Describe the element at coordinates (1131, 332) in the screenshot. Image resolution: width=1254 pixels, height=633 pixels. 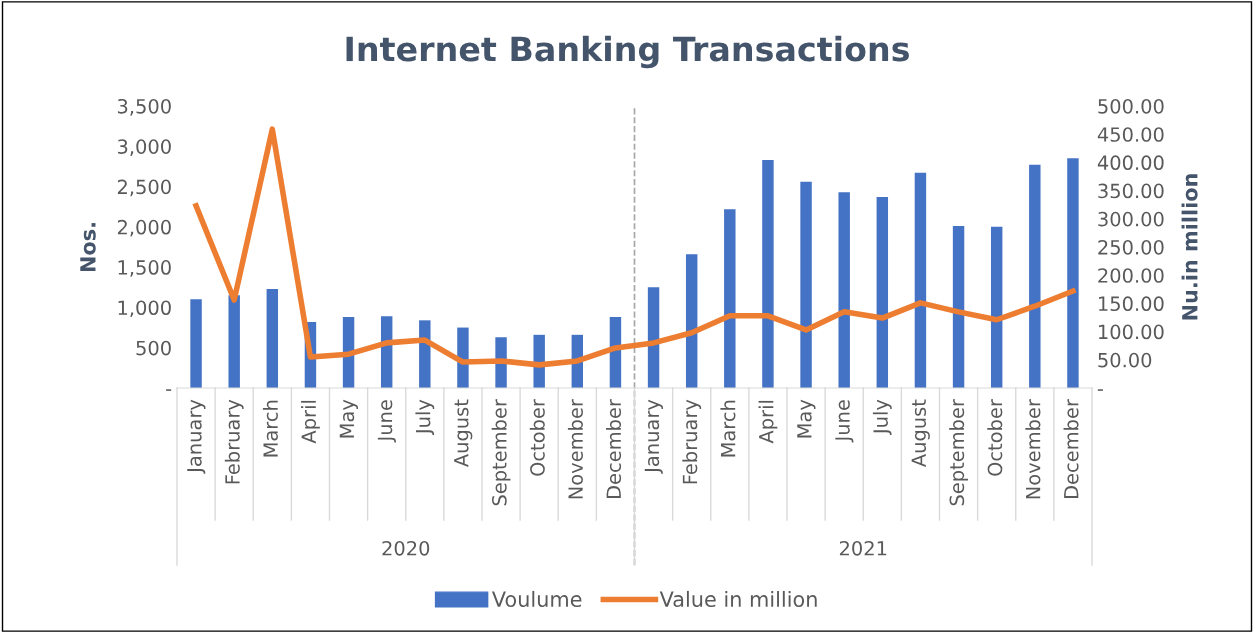
I see `y2-tick-label: 100.00` at that location.